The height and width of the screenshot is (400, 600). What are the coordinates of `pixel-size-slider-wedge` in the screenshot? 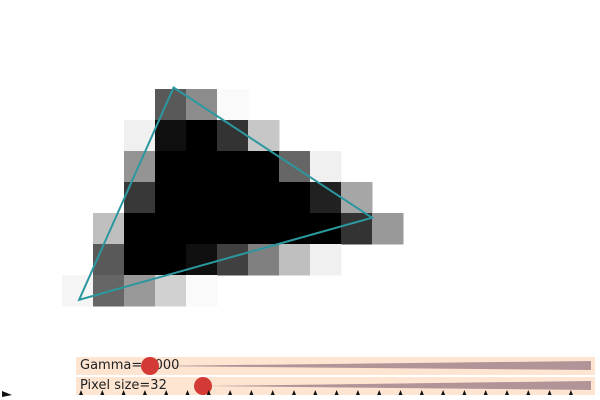 It's located at (396, 385).